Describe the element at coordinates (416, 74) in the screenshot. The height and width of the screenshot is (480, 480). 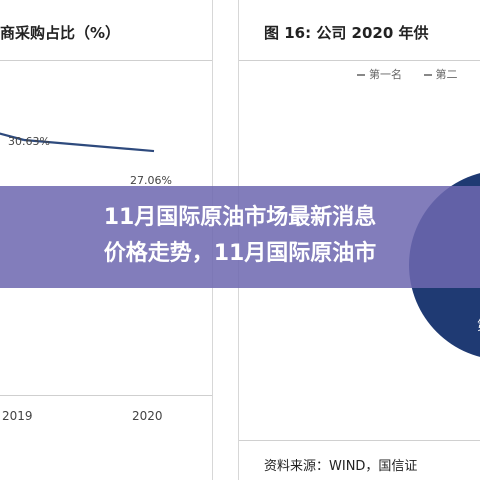
I see `right-legend: 第一名 第二` at that location.